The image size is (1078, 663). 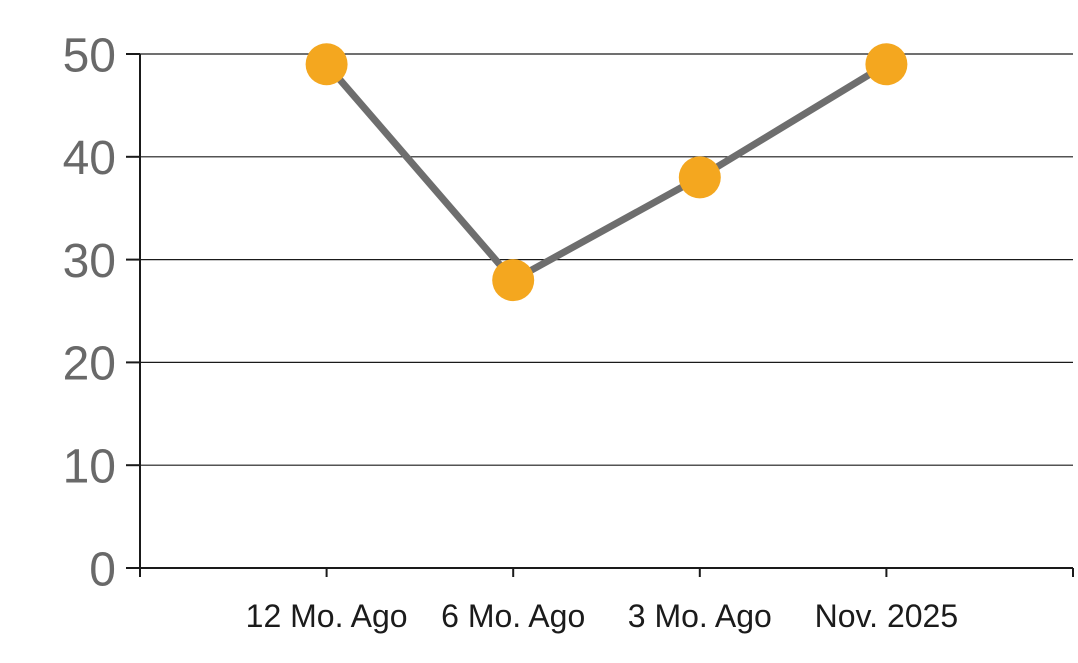 What do you see at coordinates (887, 616) in the screenshot?
I see `x-axis-tick-label: Nov. 2025` at bounding box center [887, 616].